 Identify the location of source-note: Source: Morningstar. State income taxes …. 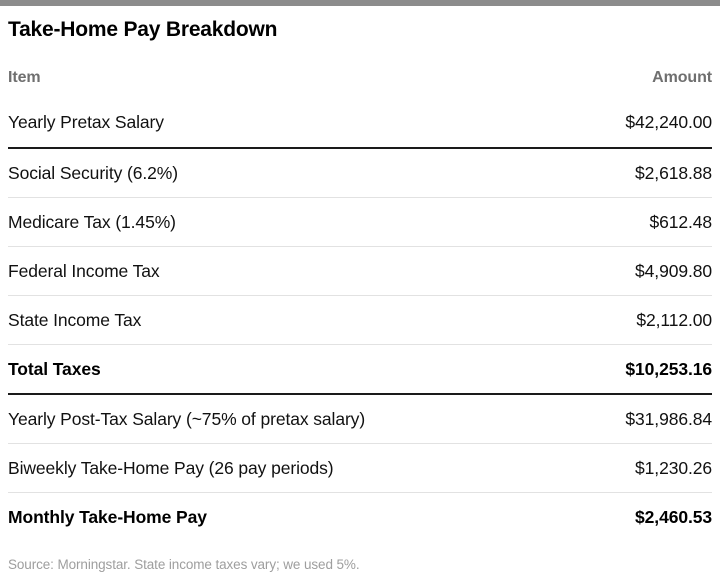
(184, 564).